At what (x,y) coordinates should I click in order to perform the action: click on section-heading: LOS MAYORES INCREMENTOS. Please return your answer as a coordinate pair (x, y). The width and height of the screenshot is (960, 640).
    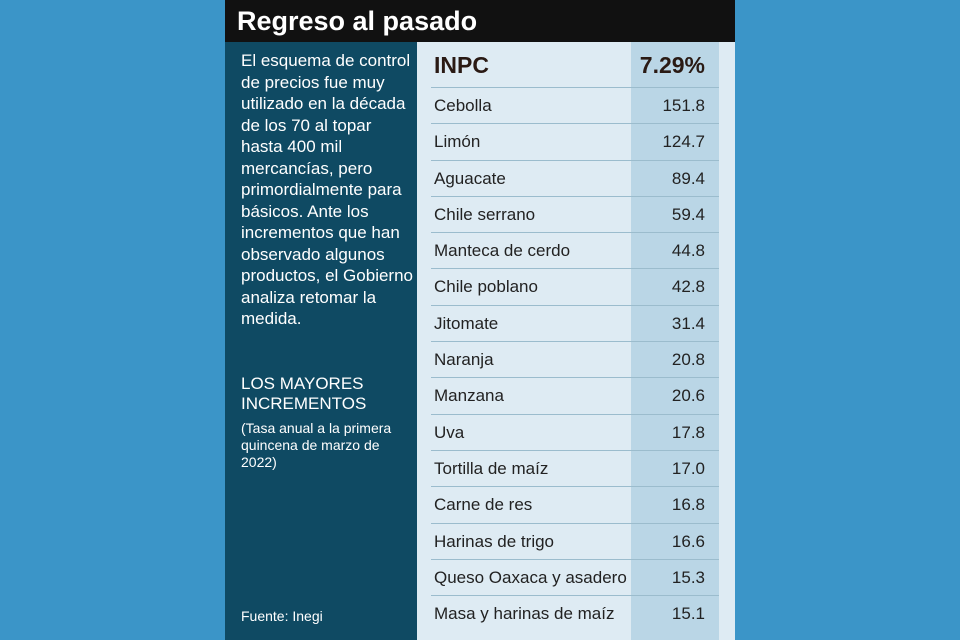
    Looking at the image, I should click on (304, 393).